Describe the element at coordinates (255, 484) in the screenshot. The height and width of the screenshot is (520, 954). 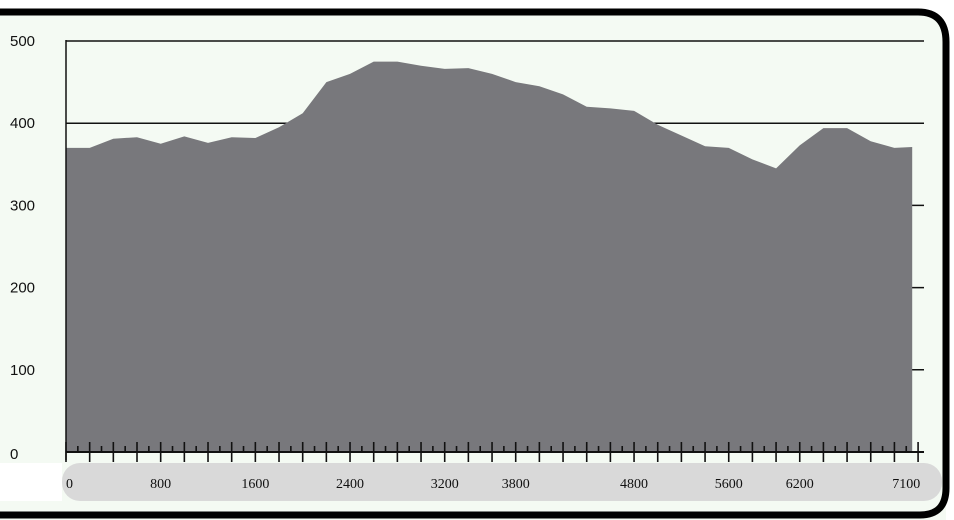
I see `x-tick-label: 1600` at that location.